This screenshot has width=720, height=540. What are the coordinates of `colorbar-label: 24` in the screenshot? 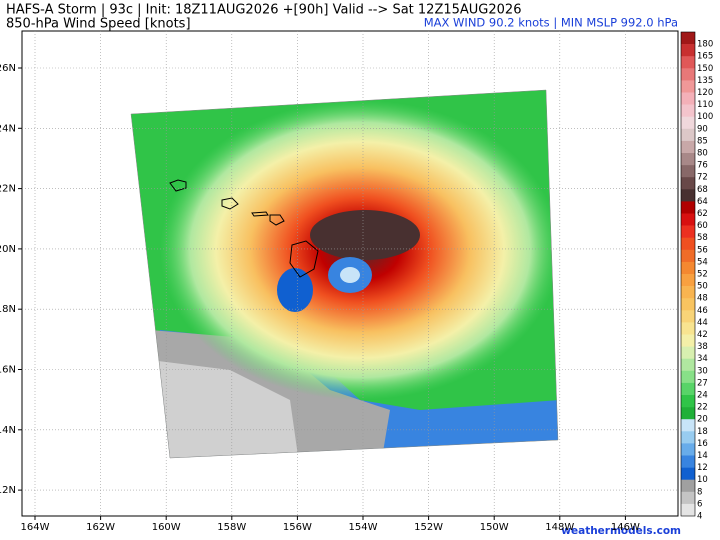 It's located at (702, 396).